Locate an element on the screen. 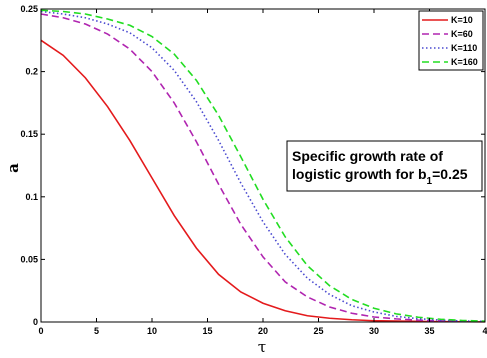  x-tick-label: 30 is located at coordinates (374, 331).